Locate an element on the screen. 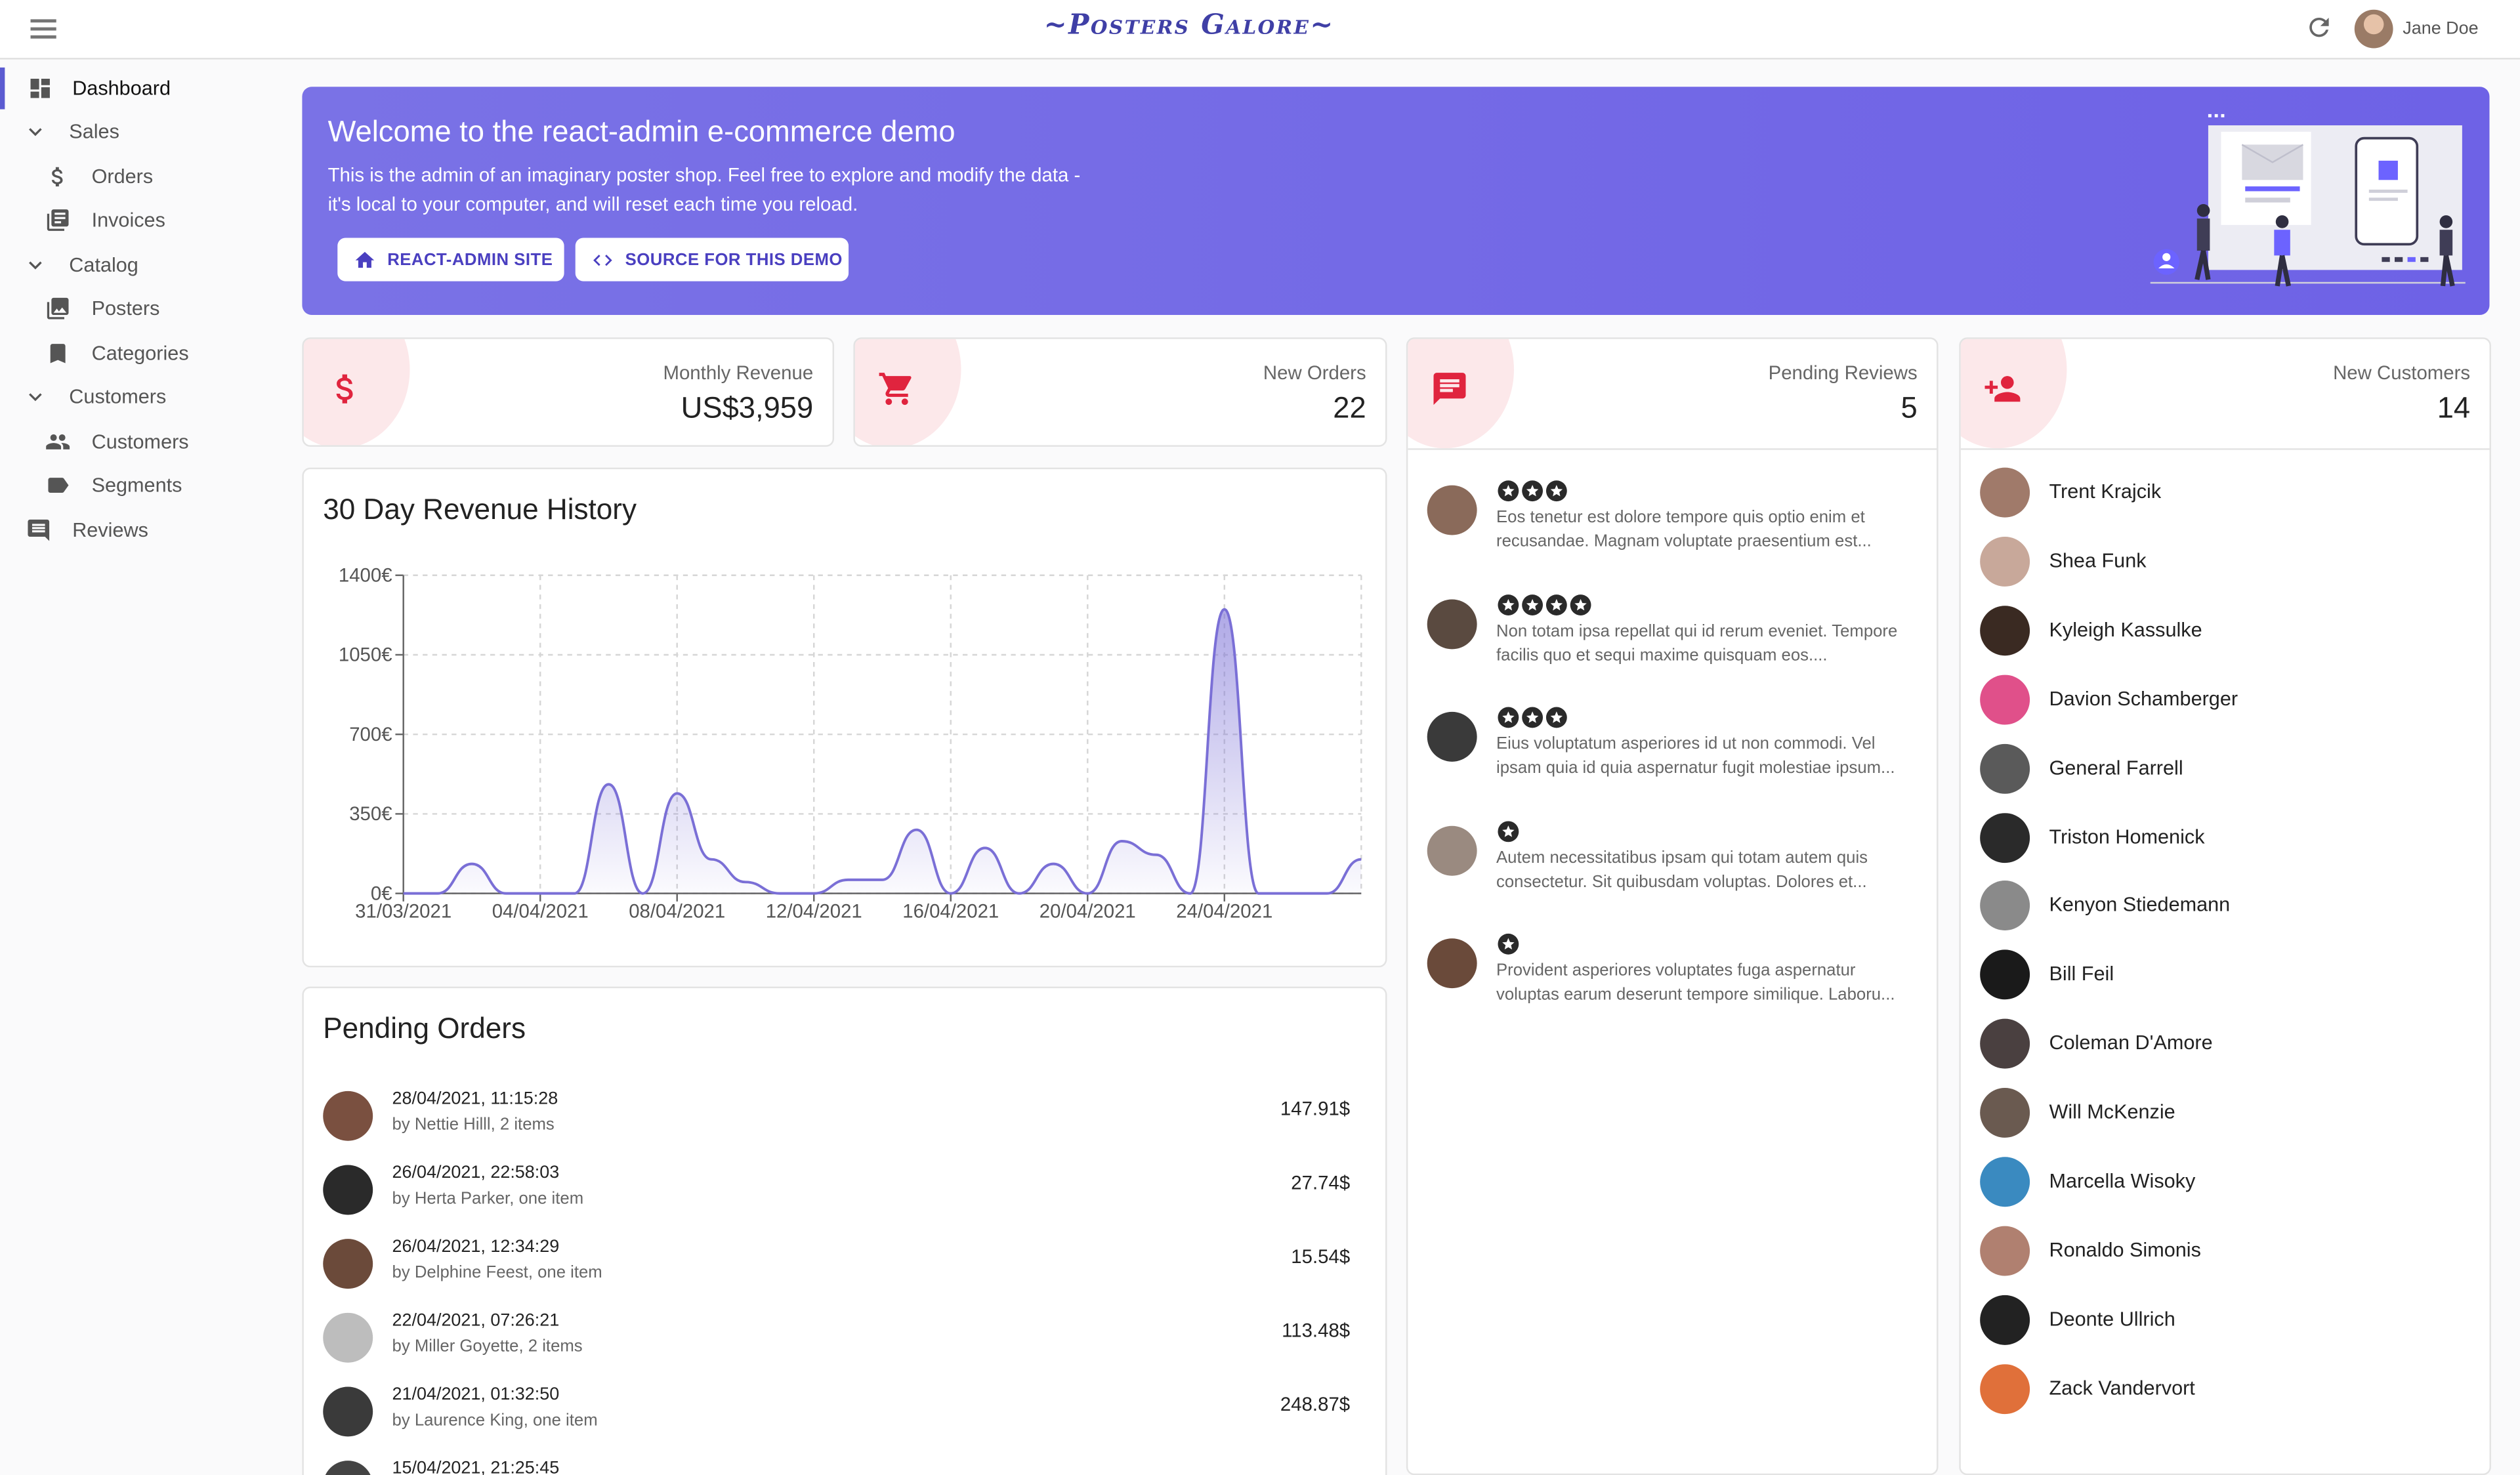  image-icon is located at coordinates (58, 308).